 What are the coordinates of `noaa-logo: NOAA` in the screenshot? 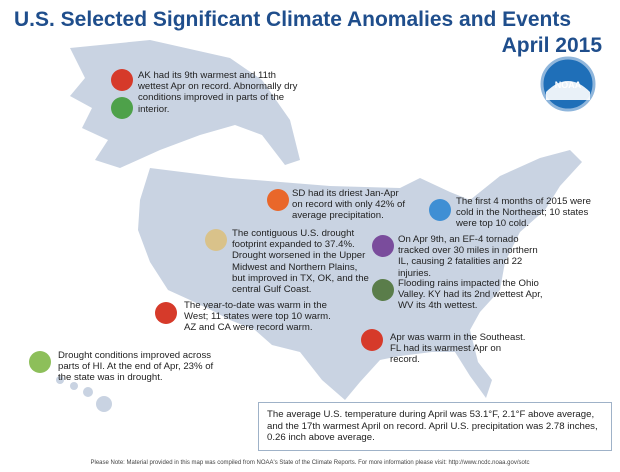 It's located at (568, 84).